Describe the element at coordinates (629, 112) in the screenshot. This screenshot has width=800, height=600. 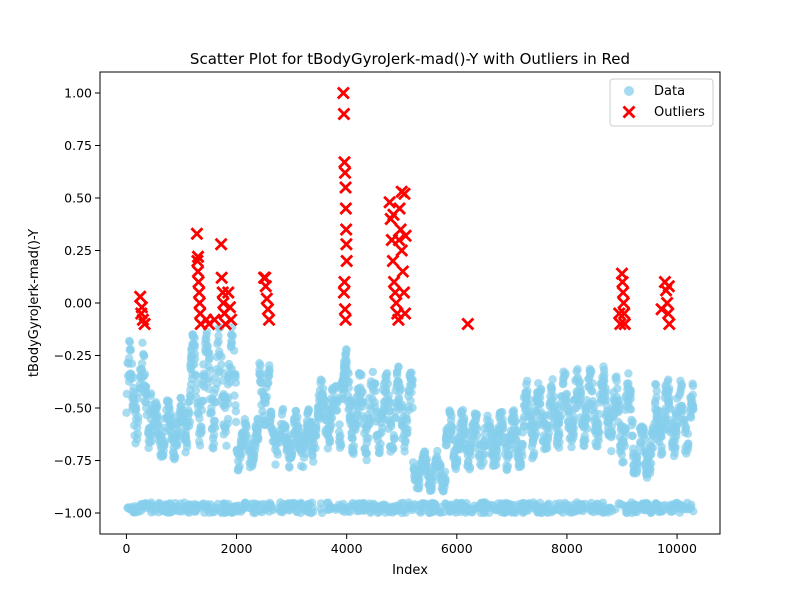
I see `legend-outlier-x-icon` at that location.